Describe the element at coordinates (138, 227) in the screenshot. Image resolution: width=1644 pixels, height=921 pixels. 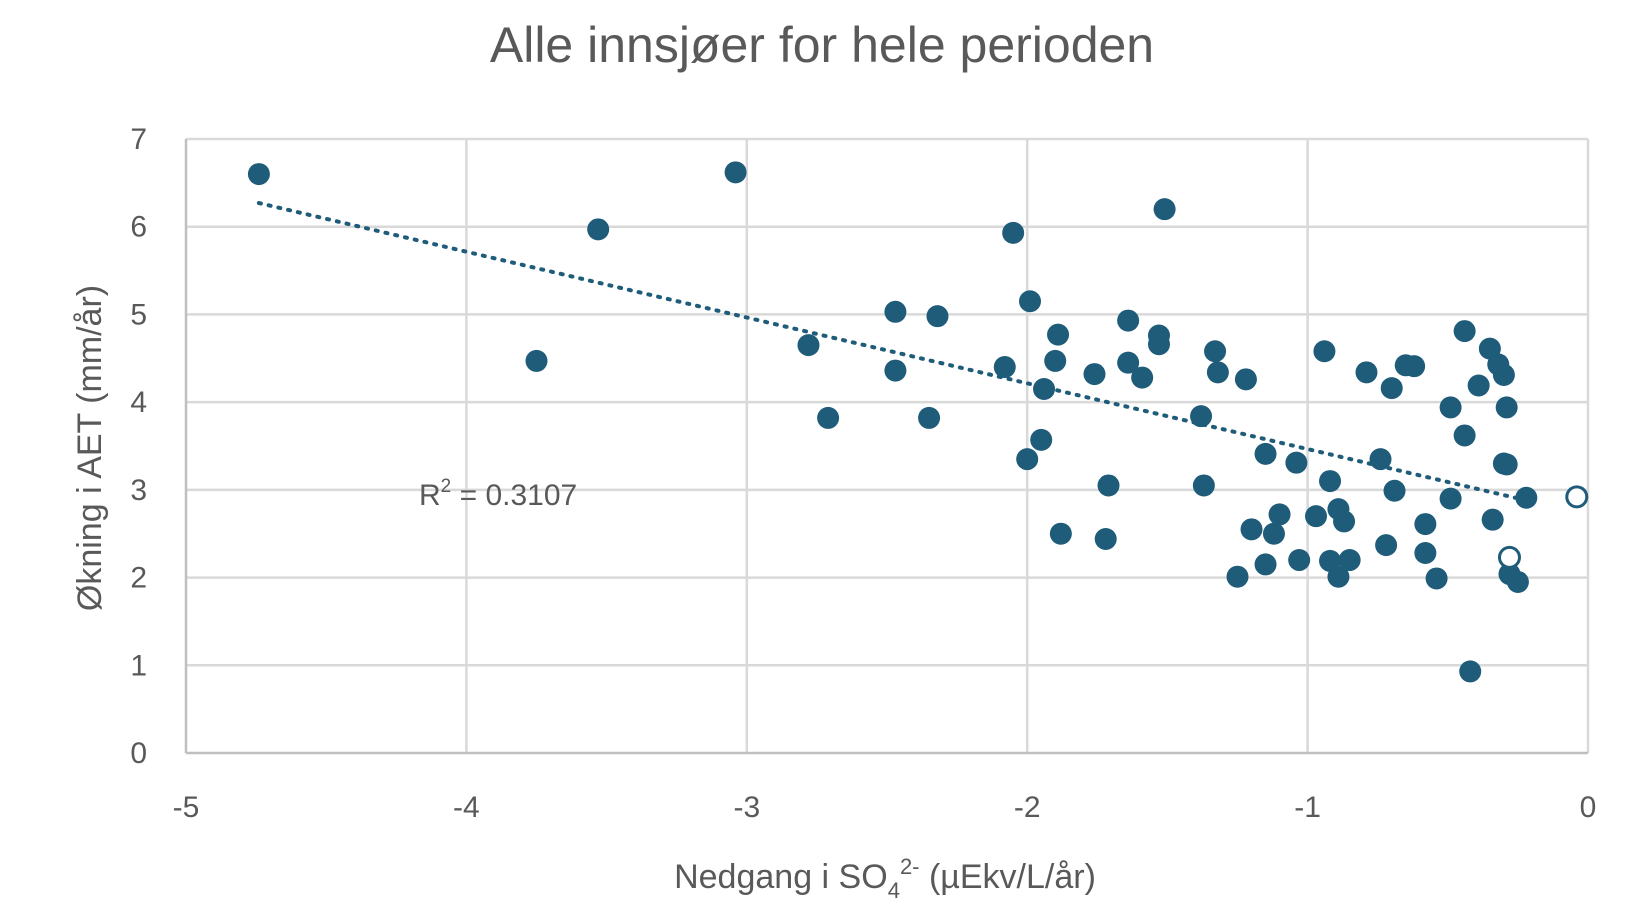
I see `y-tick-label: 6` at that location.